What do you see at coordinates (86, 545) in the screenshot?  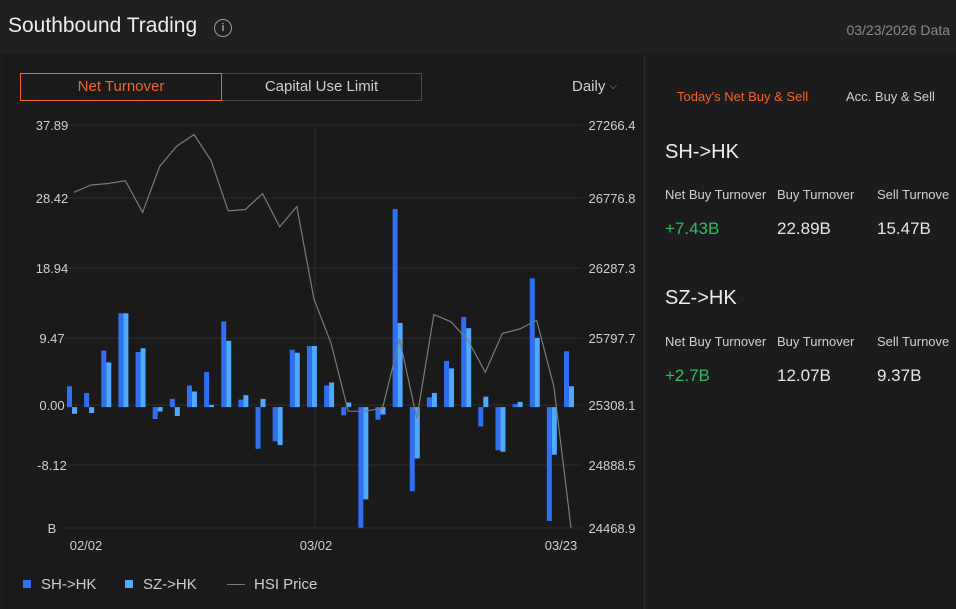 I see `x-tick-label: 02/02` at bounding box center [86, 545].